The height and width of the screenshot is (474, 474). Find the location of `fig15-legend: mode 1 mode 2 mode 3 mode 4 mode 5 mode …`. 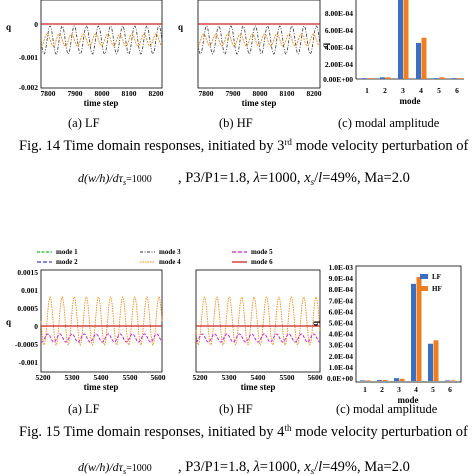

fig15-legend: mode 1 mode 2 mode 3 mode 4 mode 5 mode … is located at coordinates (155, 257).